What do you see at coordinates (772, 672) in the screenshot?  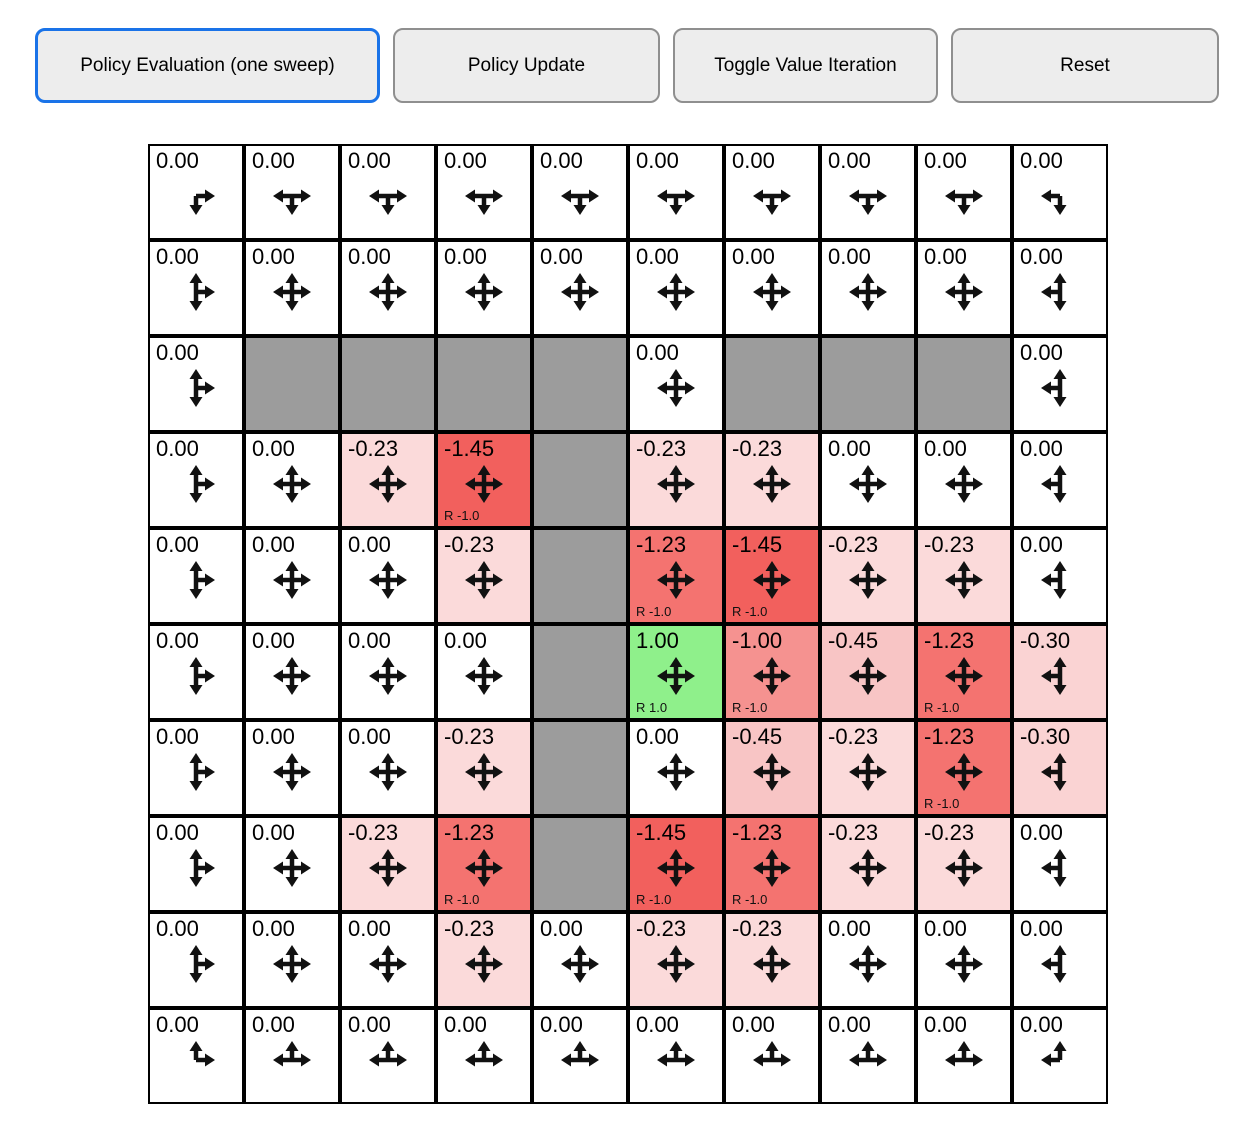 I see `grid-cell: -1.00 R -1.0` at bounding box center [772, 672].